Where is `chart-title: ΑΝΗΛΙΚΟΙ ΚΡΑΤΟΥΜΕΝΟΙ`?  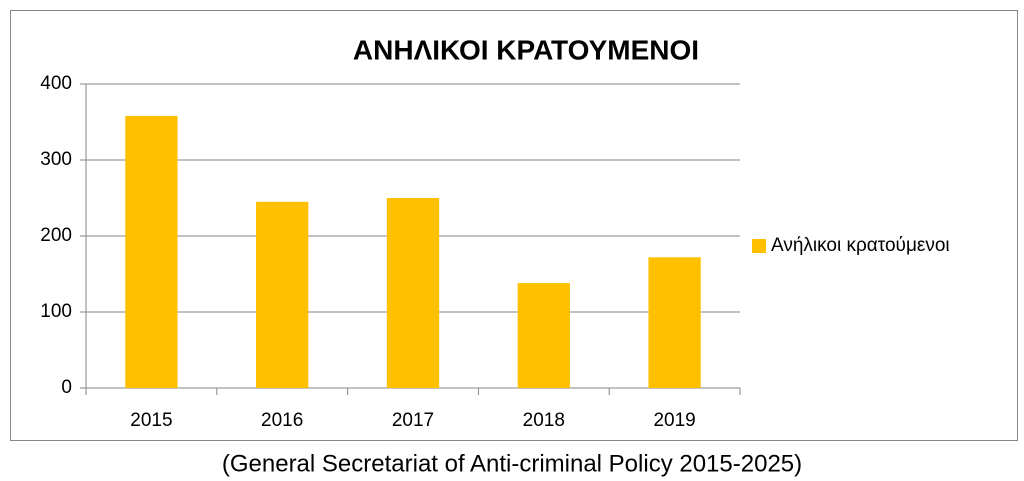 chart-title: ΑΝΗΛΙΚΟΙ ΚΡΑΤΟΥΜΕΝΟΙ is located at coordinates (526, 49).